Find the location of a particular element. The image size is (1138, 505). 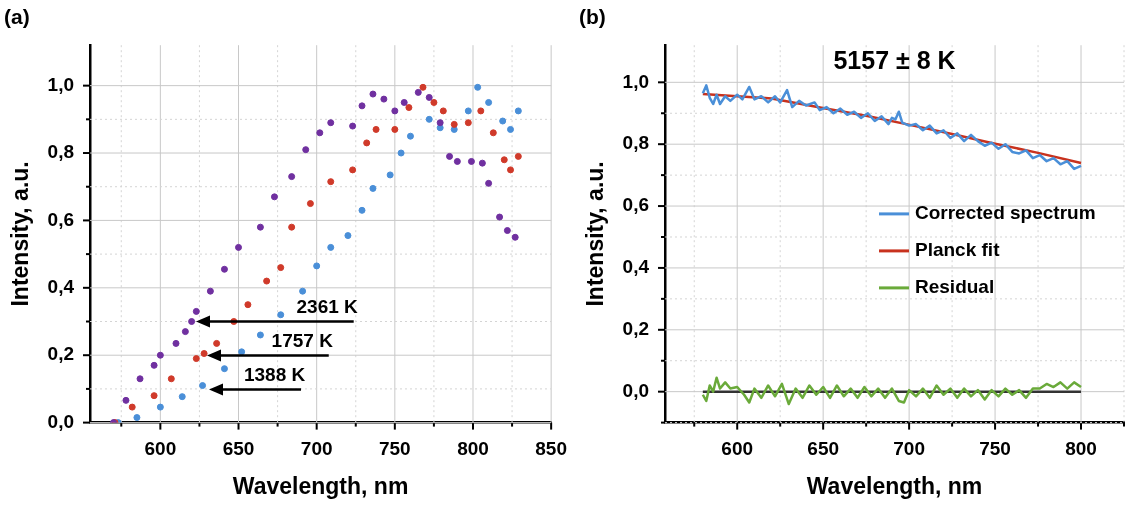

x-tick-label: 850 is located at coordinates (551, 449).